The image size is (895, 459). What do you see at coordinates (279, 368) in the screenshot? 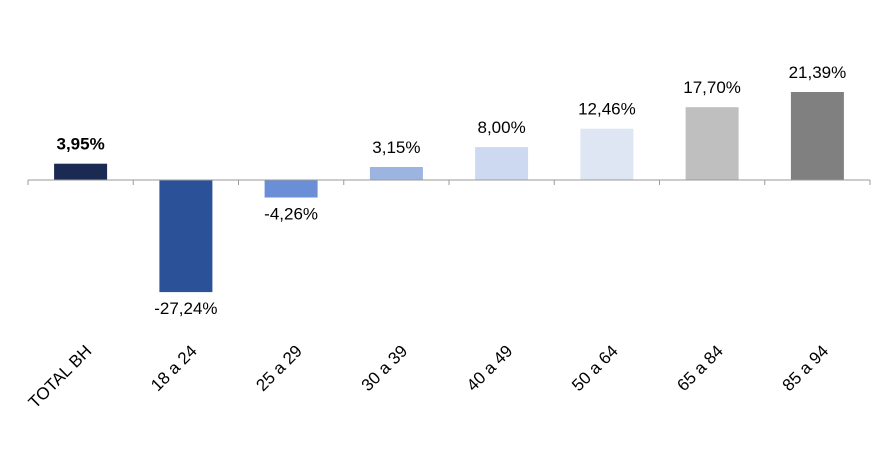
I see `category-label-2: 25 a 29` at bounding box center [279, 368].